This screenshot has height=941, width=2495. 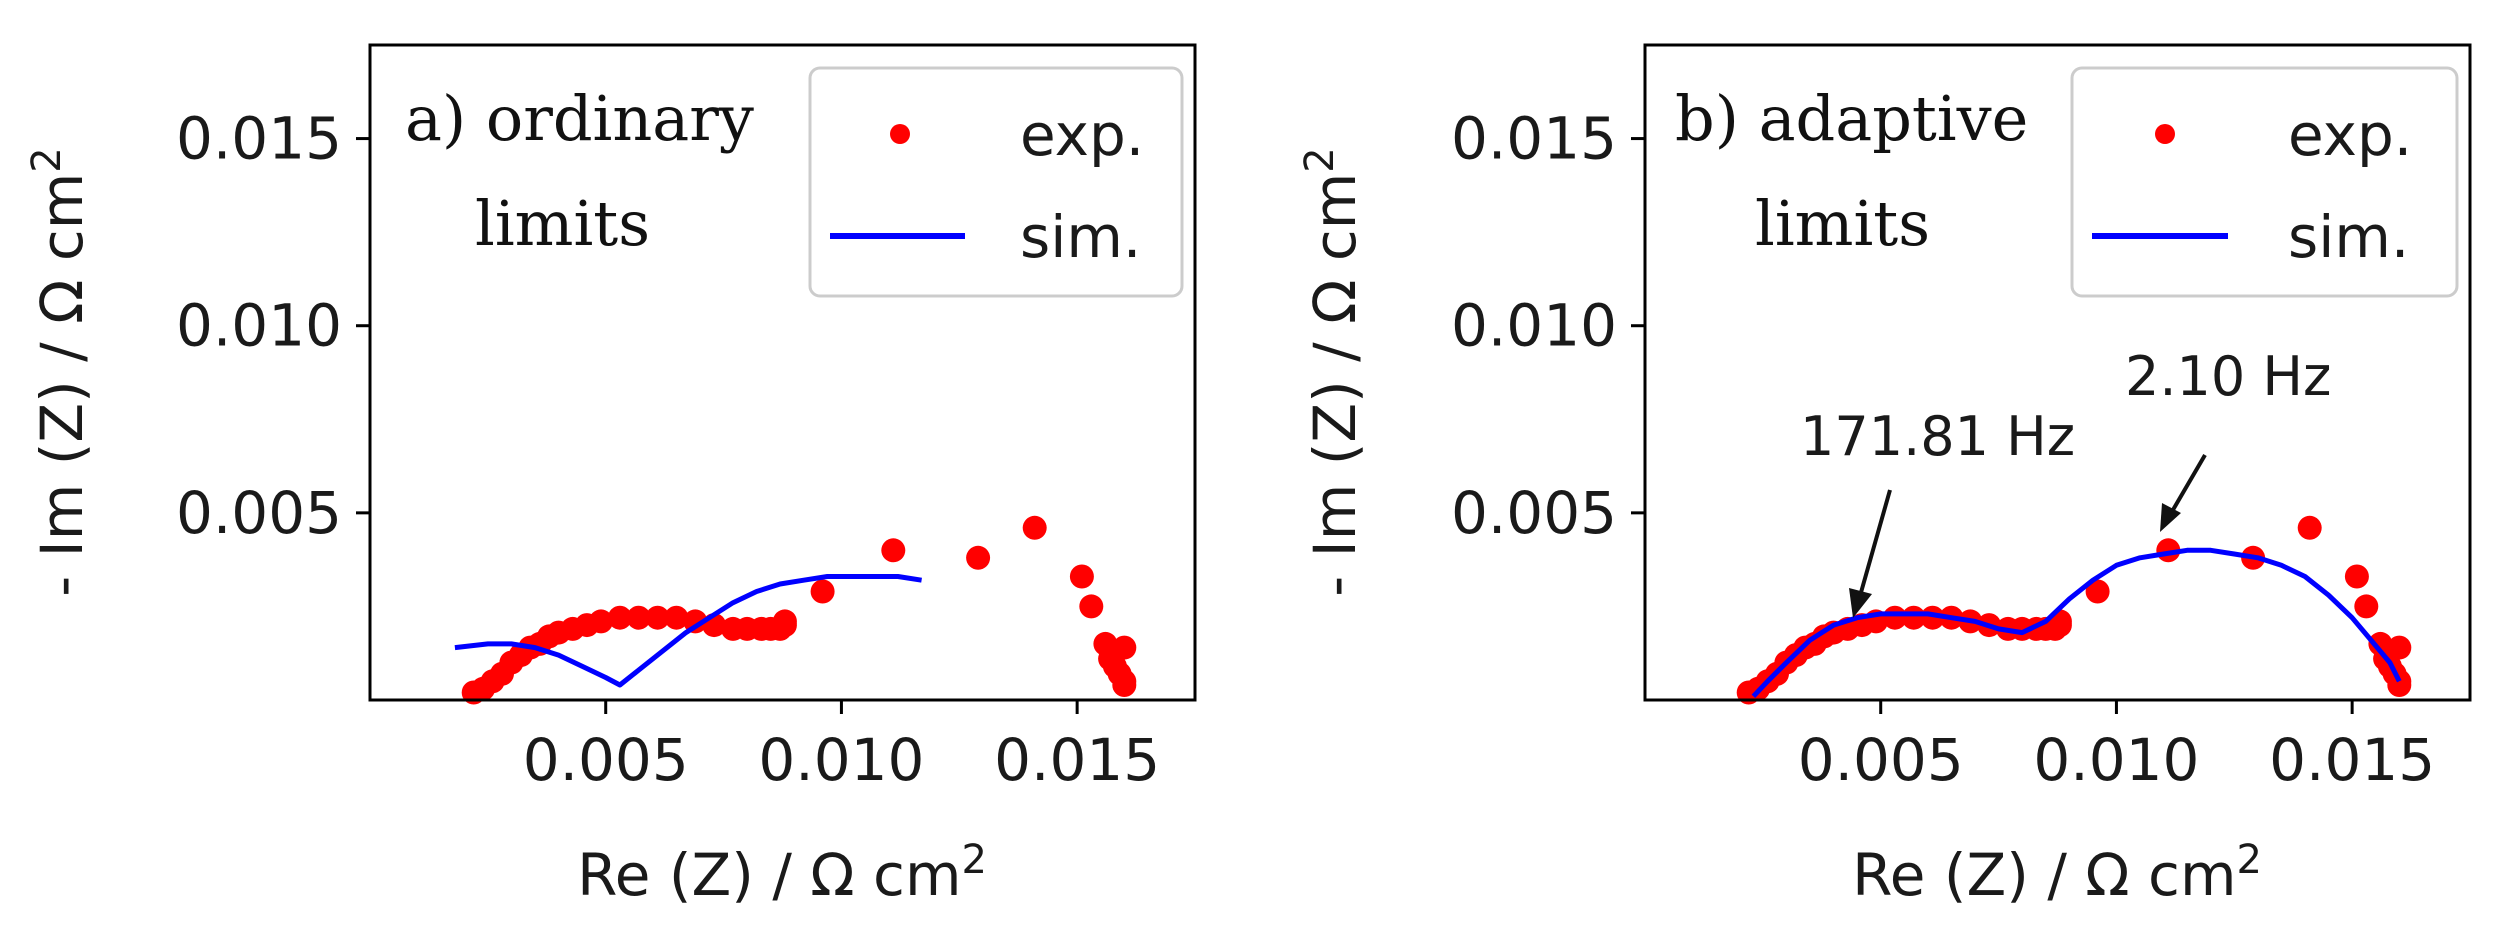 What do you see at coordinates (579, 118) in the screenshot?
I see `panel-label-line1: a) ordinary` at bounding box center [579, 118].